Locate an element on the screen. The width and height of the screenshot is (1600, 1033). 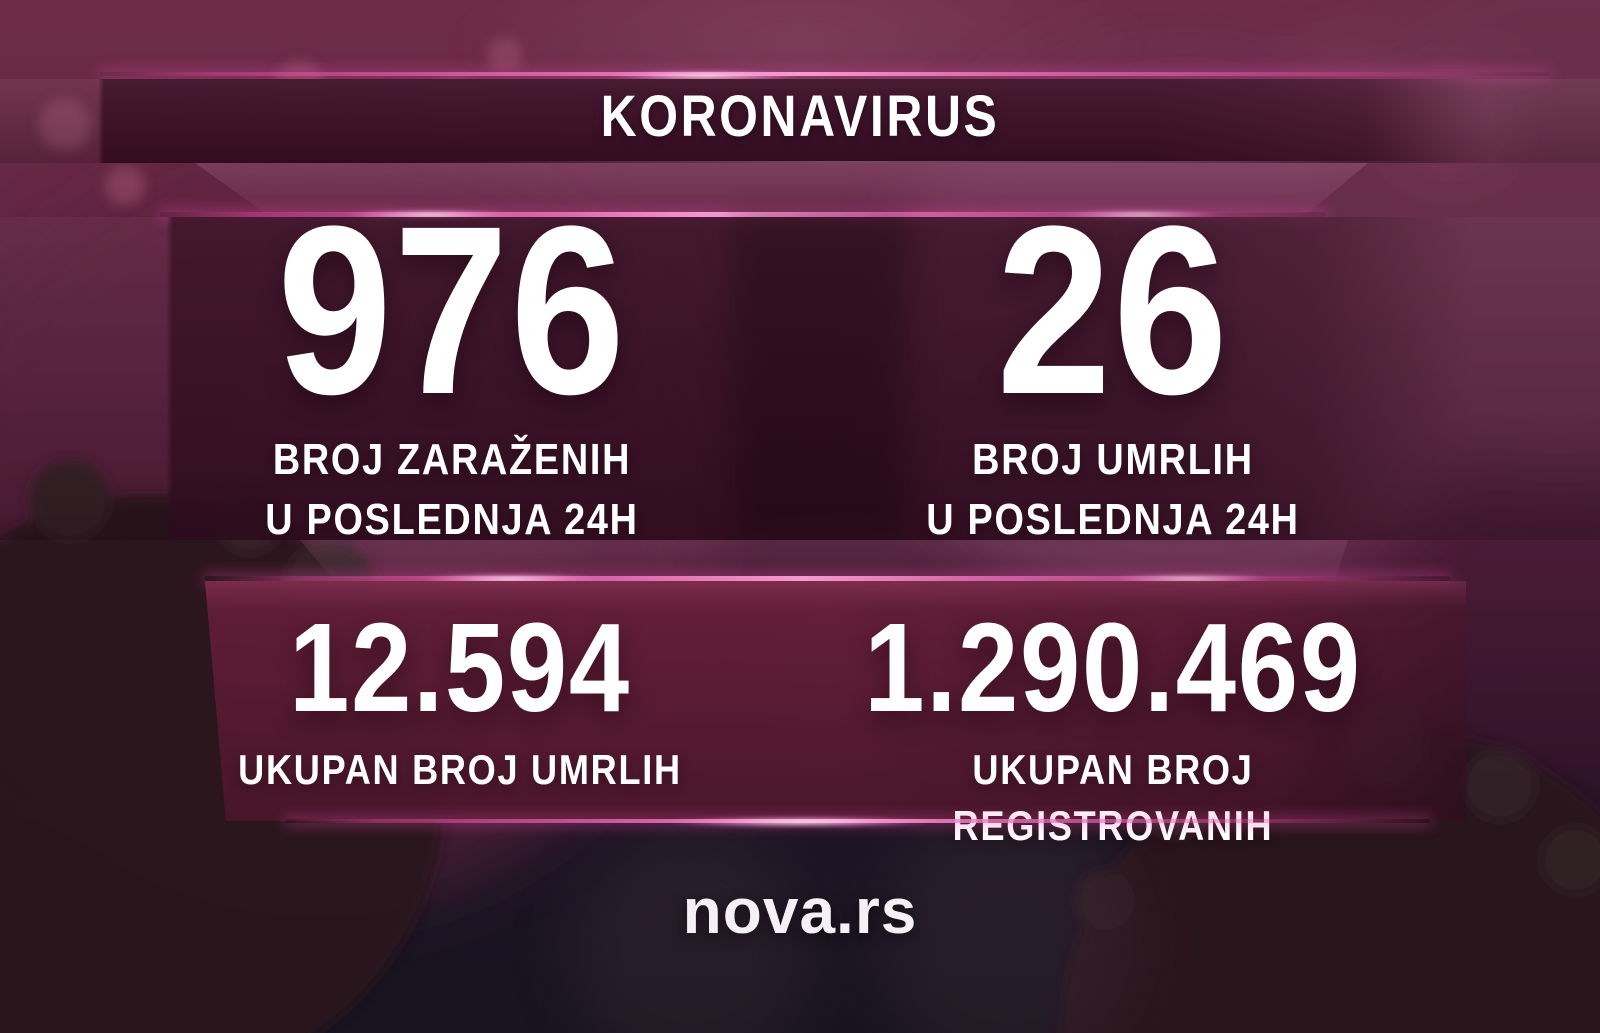
stat-label-line: UKUPAN BROJ UMRLIH is located at coordinates (460, 769).